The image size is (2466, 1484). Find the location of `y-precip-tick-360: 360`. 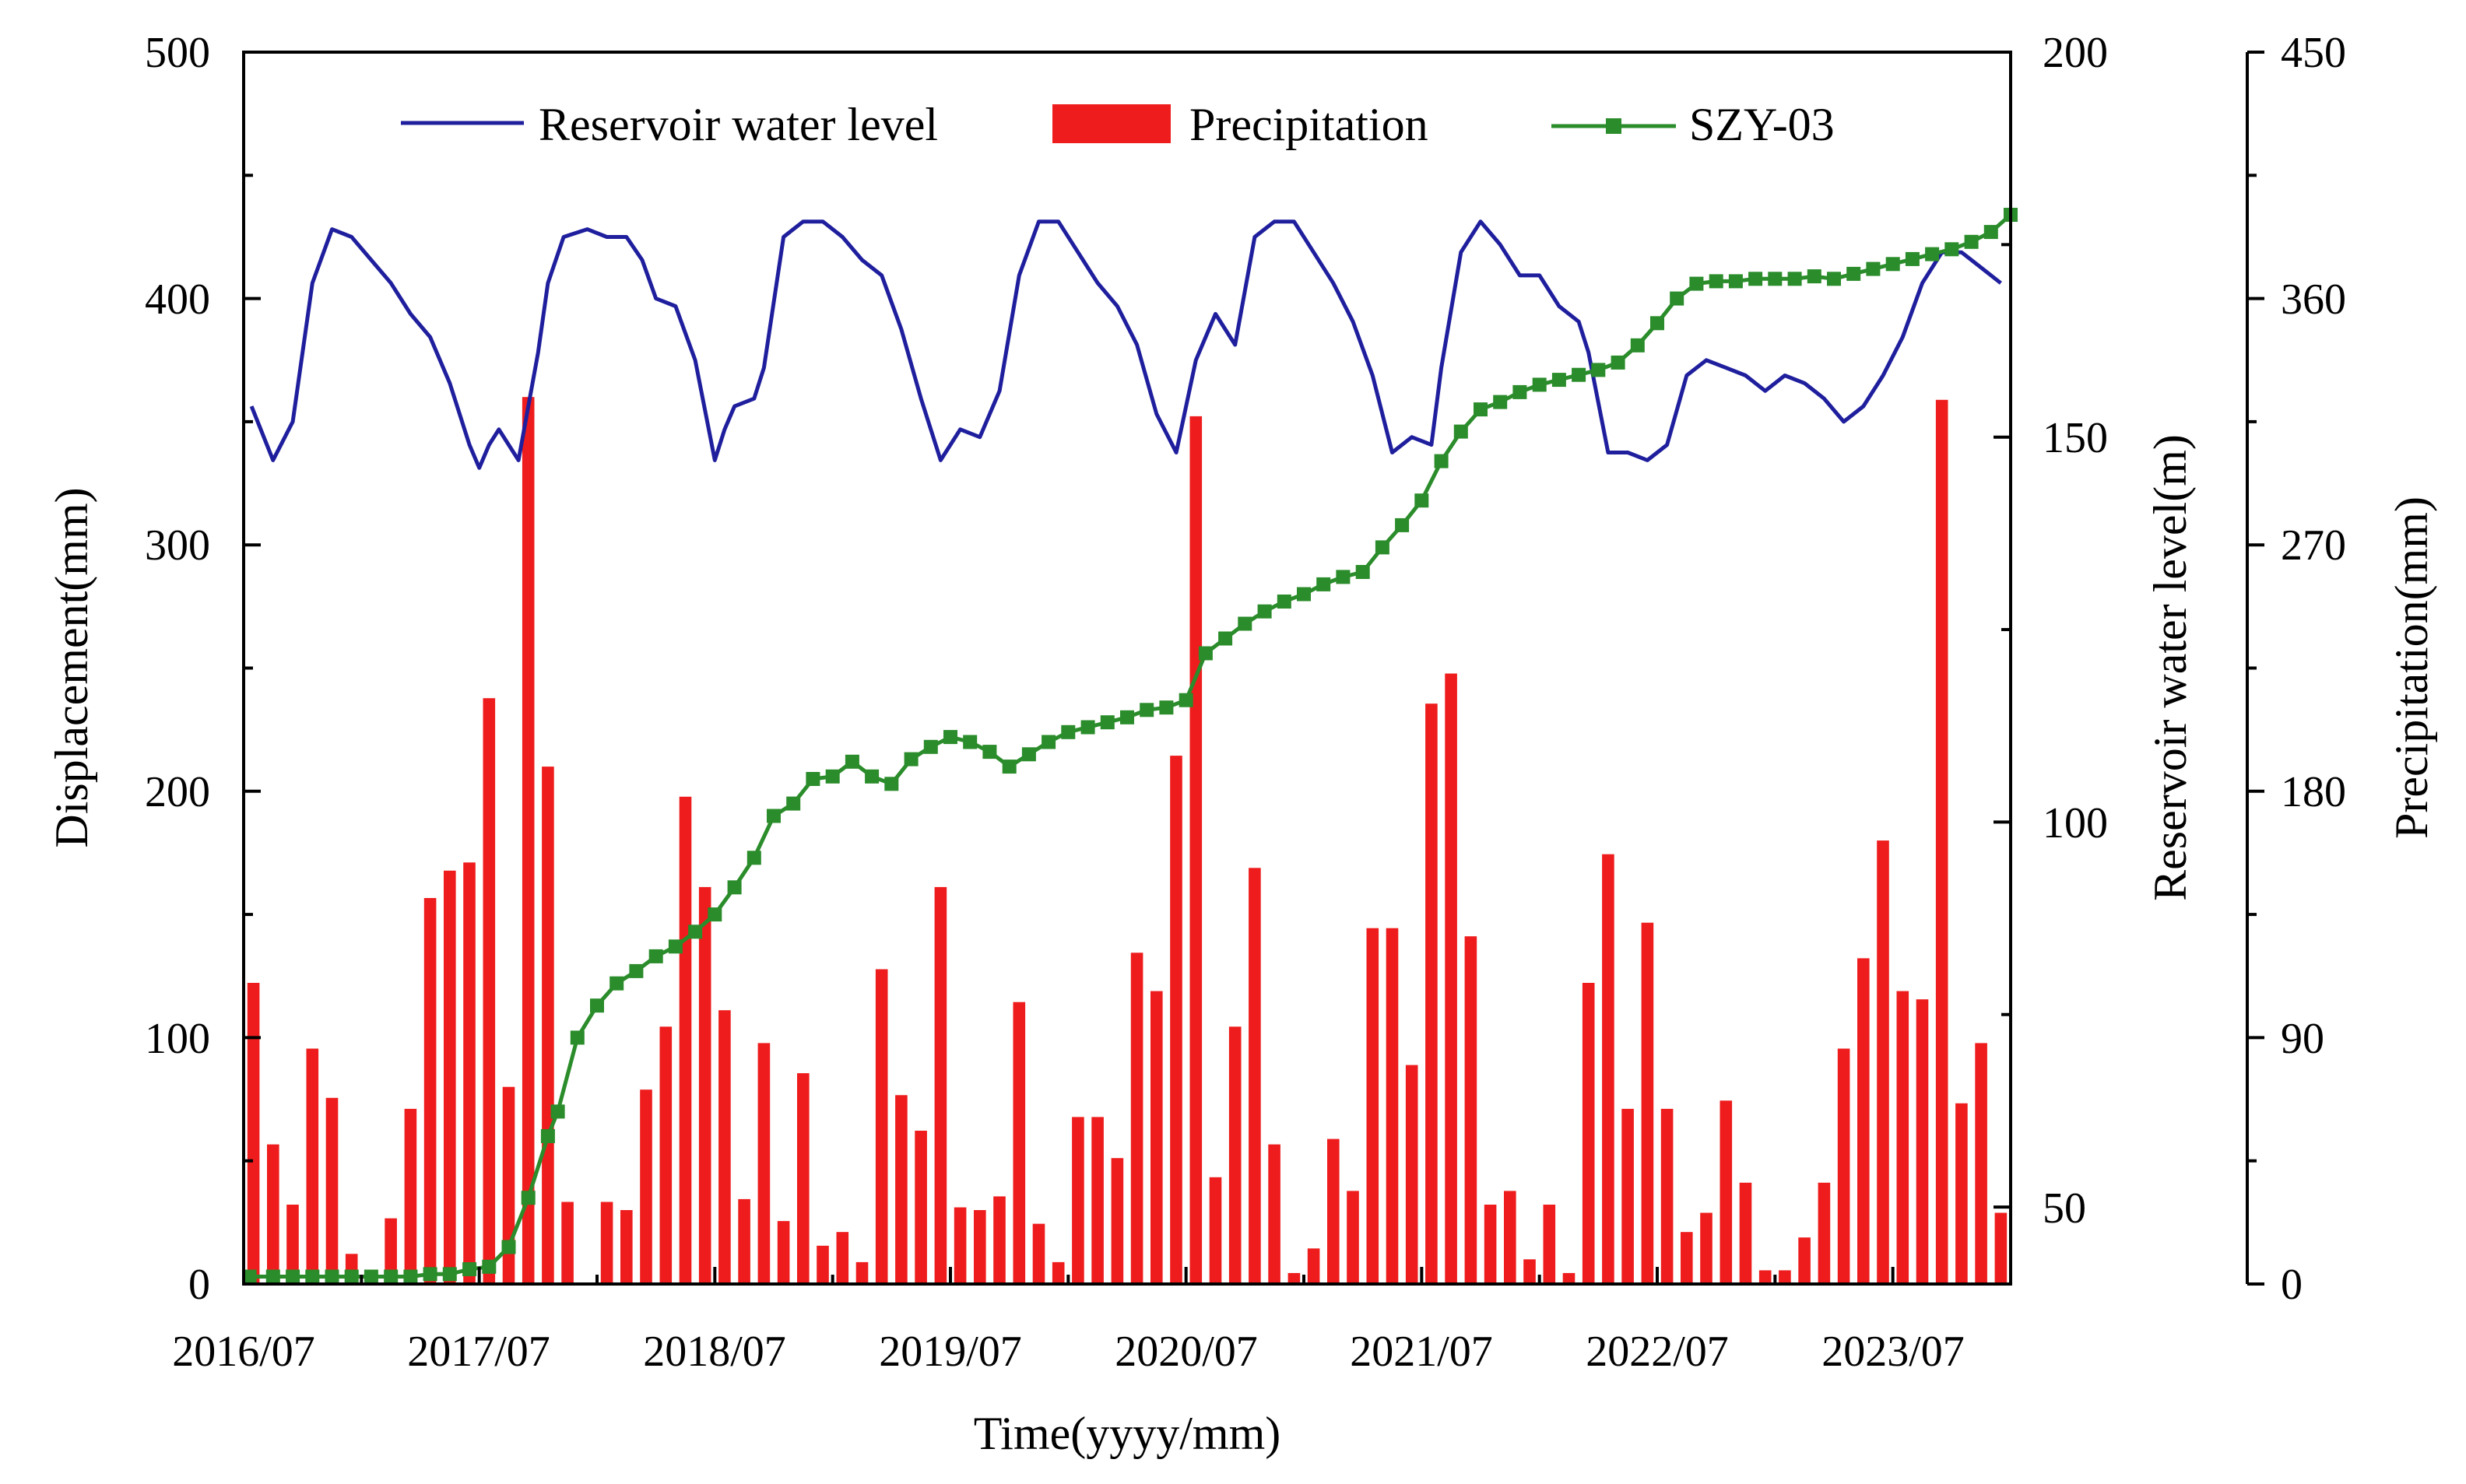

y-precip-tick-360: 360 is located at coordinates (2313, 299).